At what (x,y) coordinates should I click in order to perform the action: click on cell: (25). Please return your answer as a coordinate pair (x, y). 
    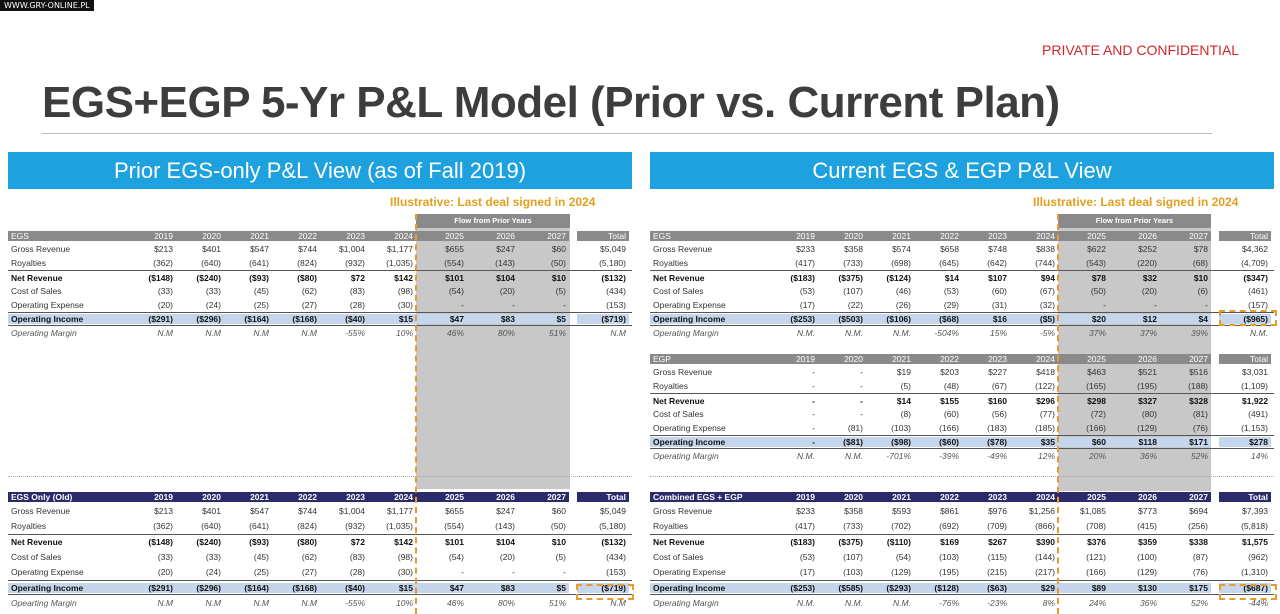
    Looking at the image, I should click on (261, 572).